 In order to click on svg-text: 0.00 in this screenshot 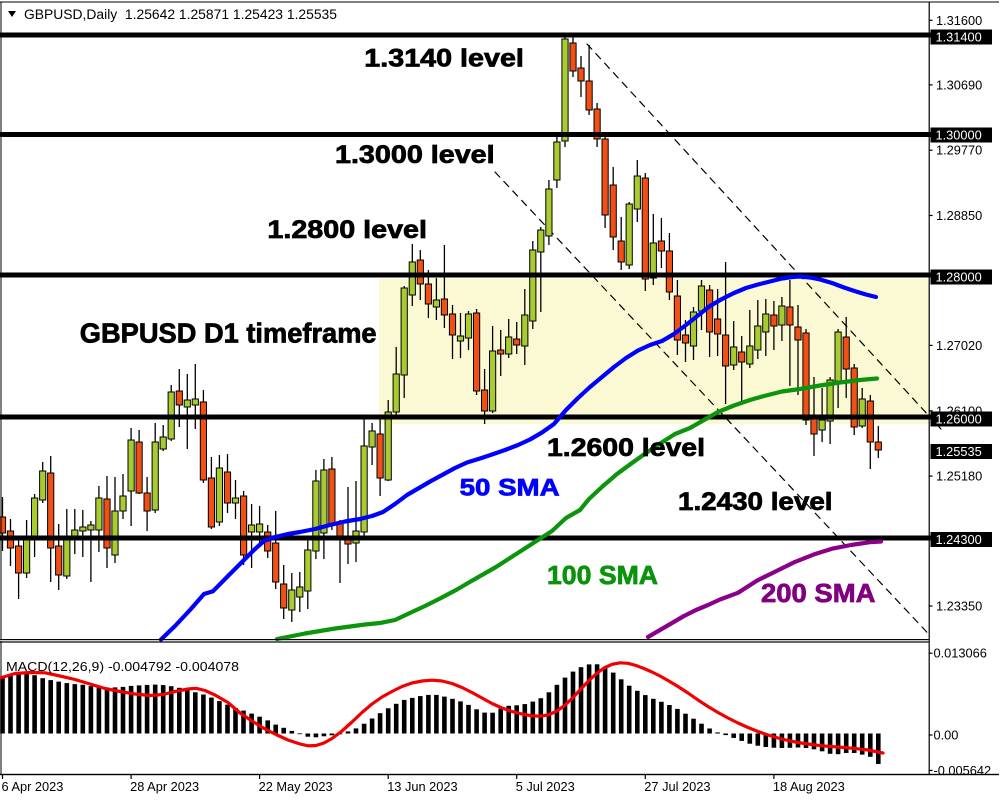, I will do `click(946, 735)`.